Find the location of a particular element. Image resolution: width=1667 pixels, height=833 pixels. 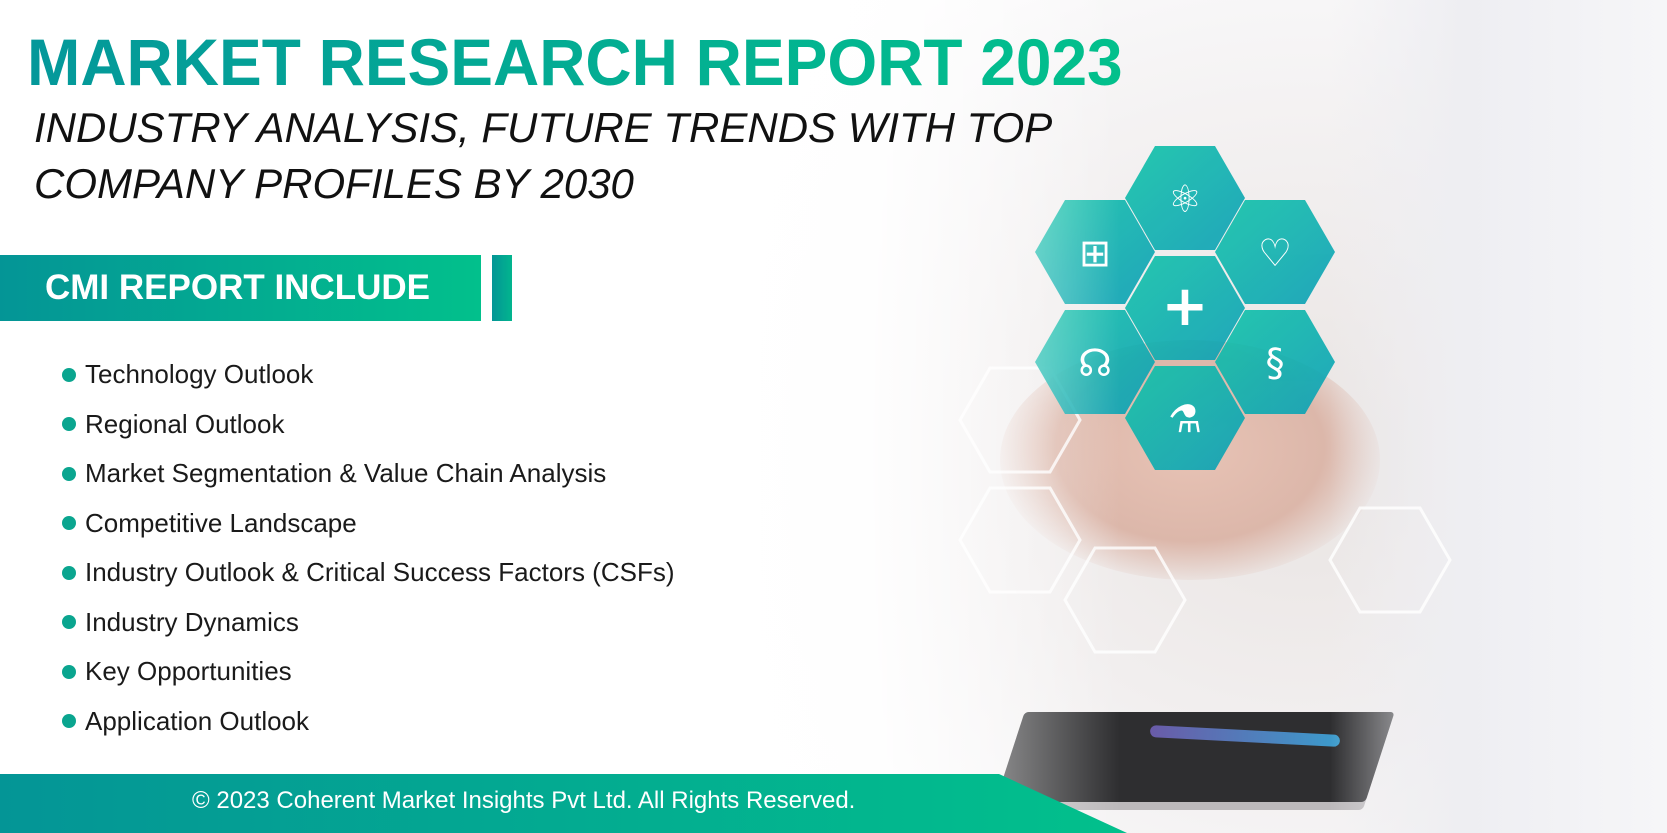

atom-hexagon is located at coordinates (1185, 198).